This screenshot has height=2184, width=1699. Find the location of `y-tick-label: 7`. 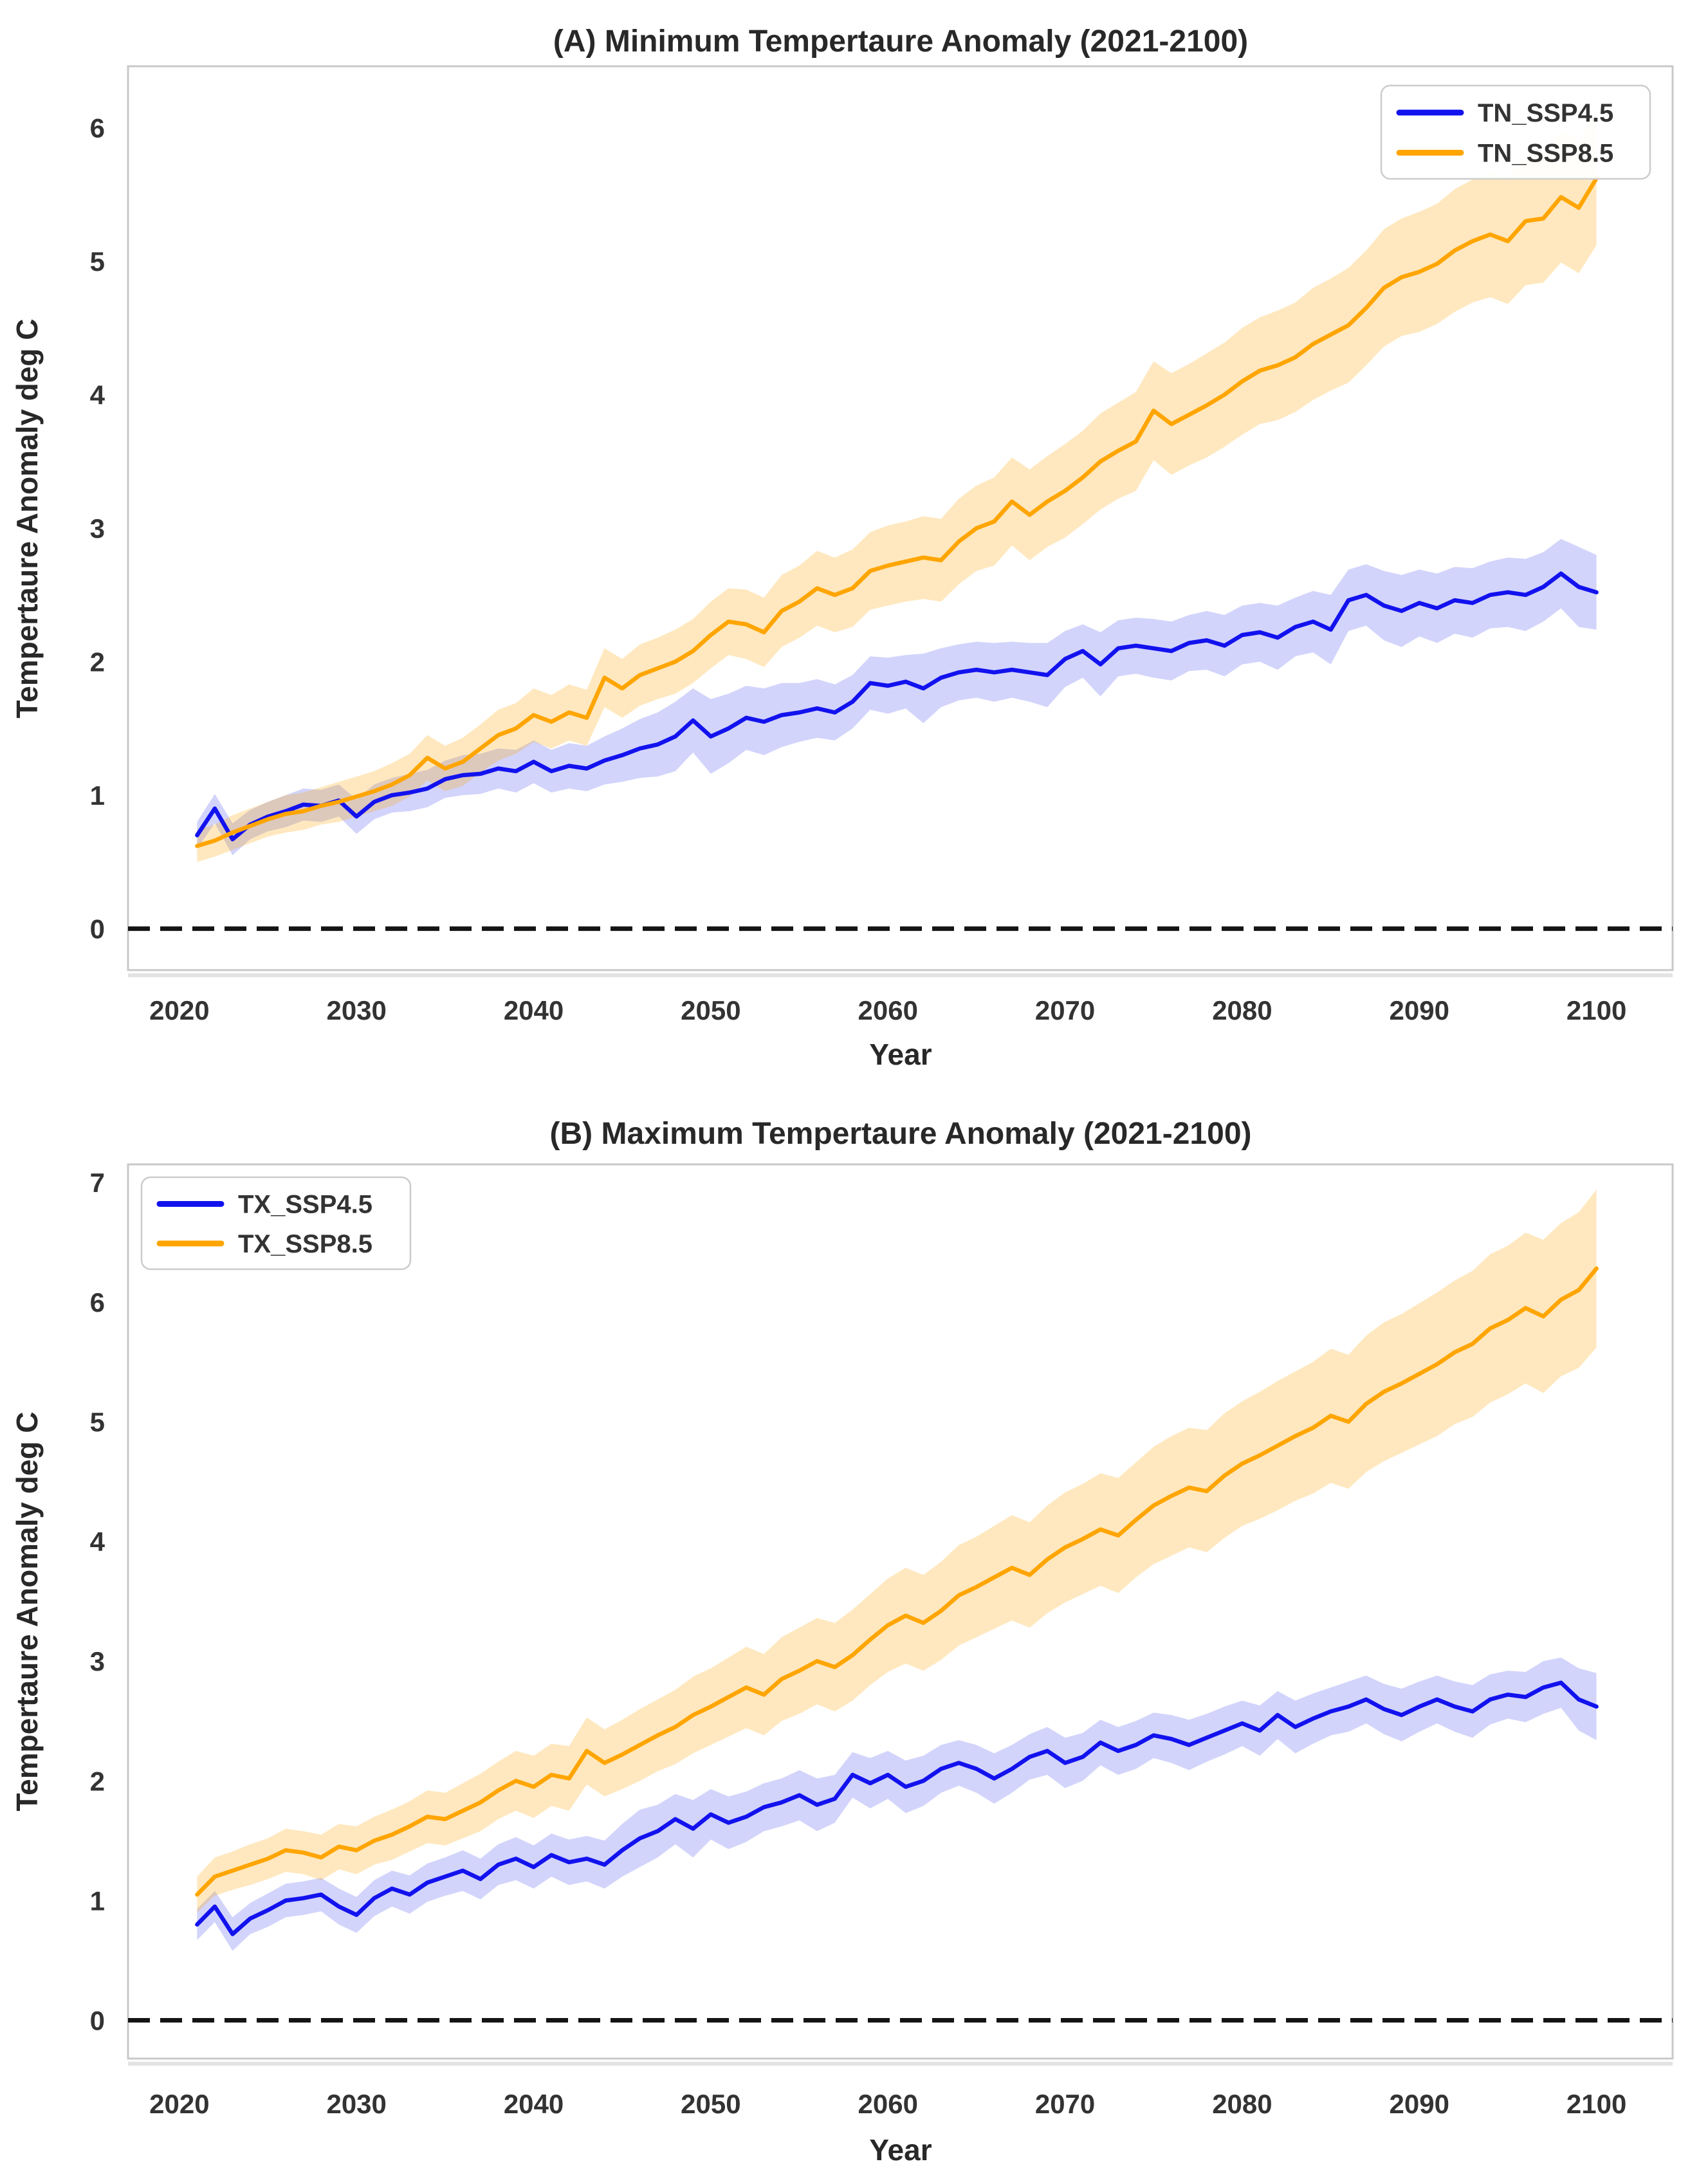

y-tick-label: 7 is located at coordinates (98, 1183).